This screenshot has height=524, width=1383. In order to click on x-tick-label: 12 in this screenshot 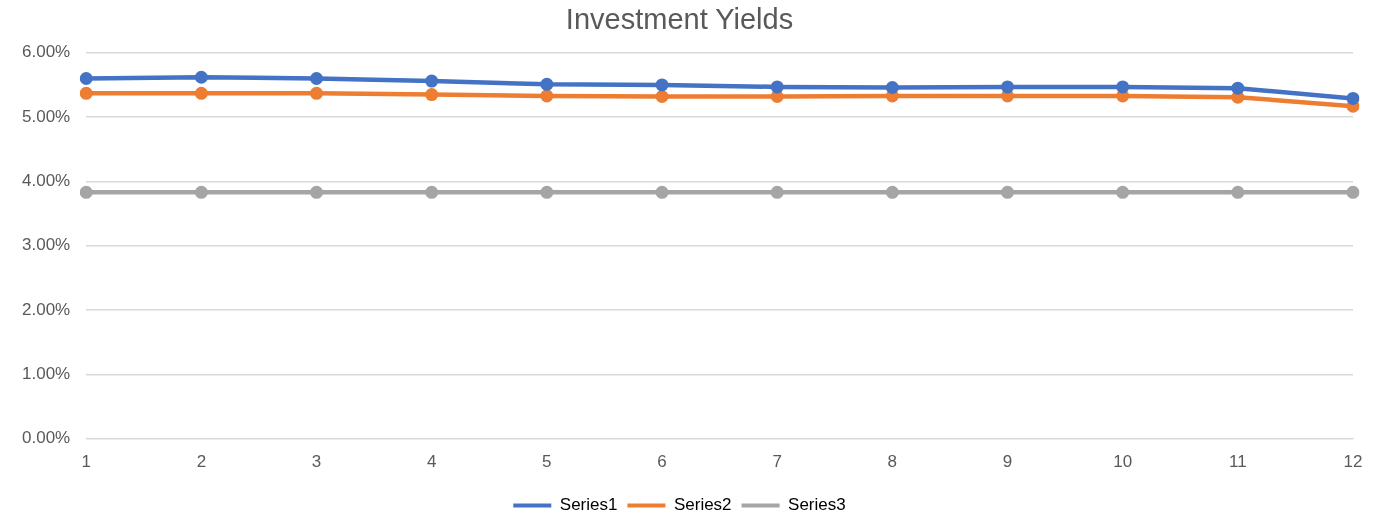, I will do `click(1353, 462)`.